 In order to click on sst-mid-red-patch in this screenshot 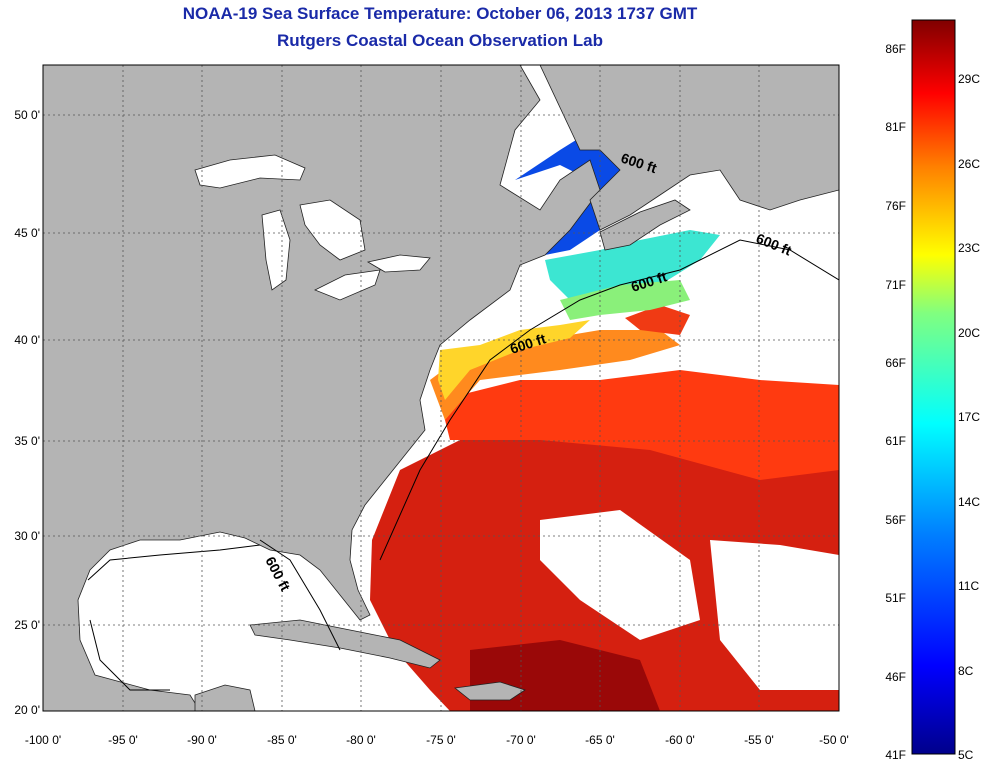, I will do `click(657, 320)`.